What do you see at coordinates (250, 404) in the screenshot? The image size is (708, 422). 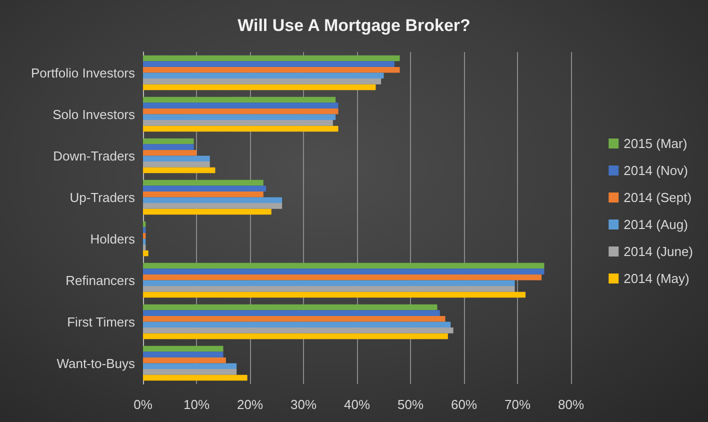 I see `x-tick-label: 20%` at bounding box center [250, 404].